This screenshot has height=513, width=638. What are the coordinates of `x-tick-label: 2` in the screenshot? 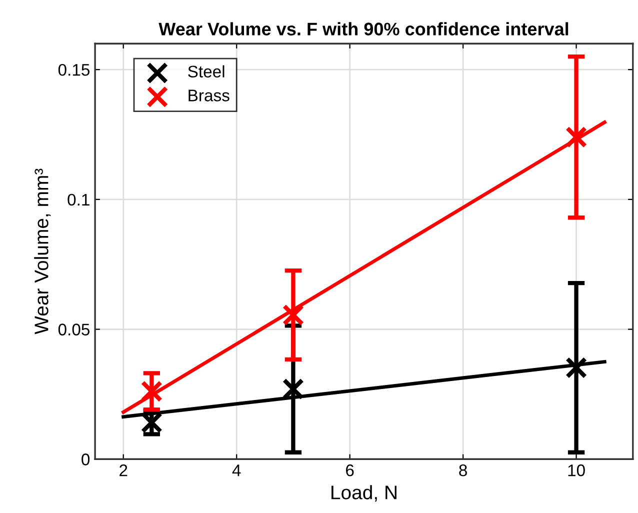 It's located at (124, 470).